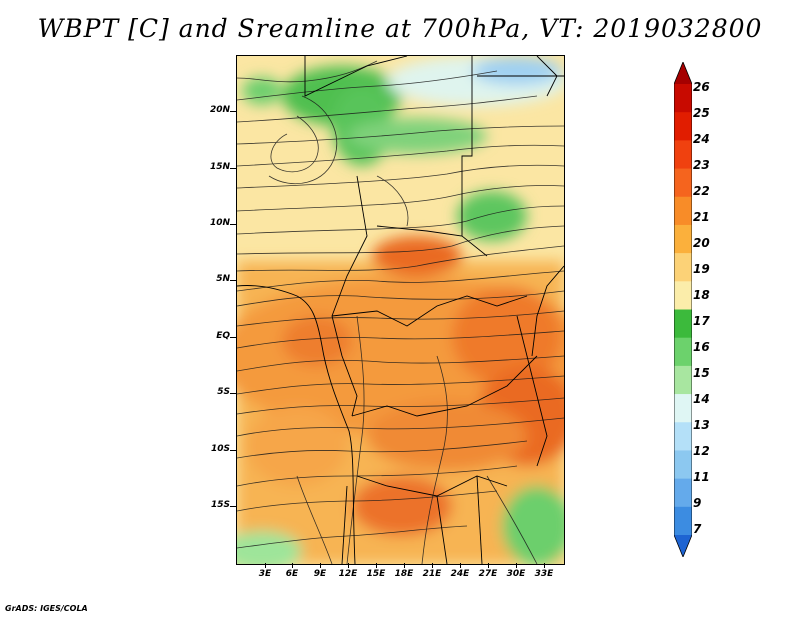 This screenshot has width=800, height=618. Describe the element at coordinates (219, 110) in the screenshot. I see `lat-label-20n: 20N` at that location.